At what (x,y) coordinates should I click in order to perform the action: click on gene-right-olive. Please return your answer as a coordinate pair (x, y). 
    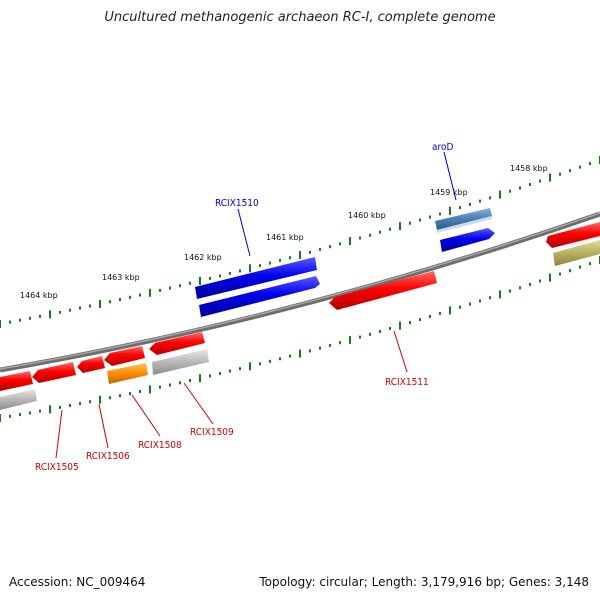
    Looking at the image, I should click on (576, 253).